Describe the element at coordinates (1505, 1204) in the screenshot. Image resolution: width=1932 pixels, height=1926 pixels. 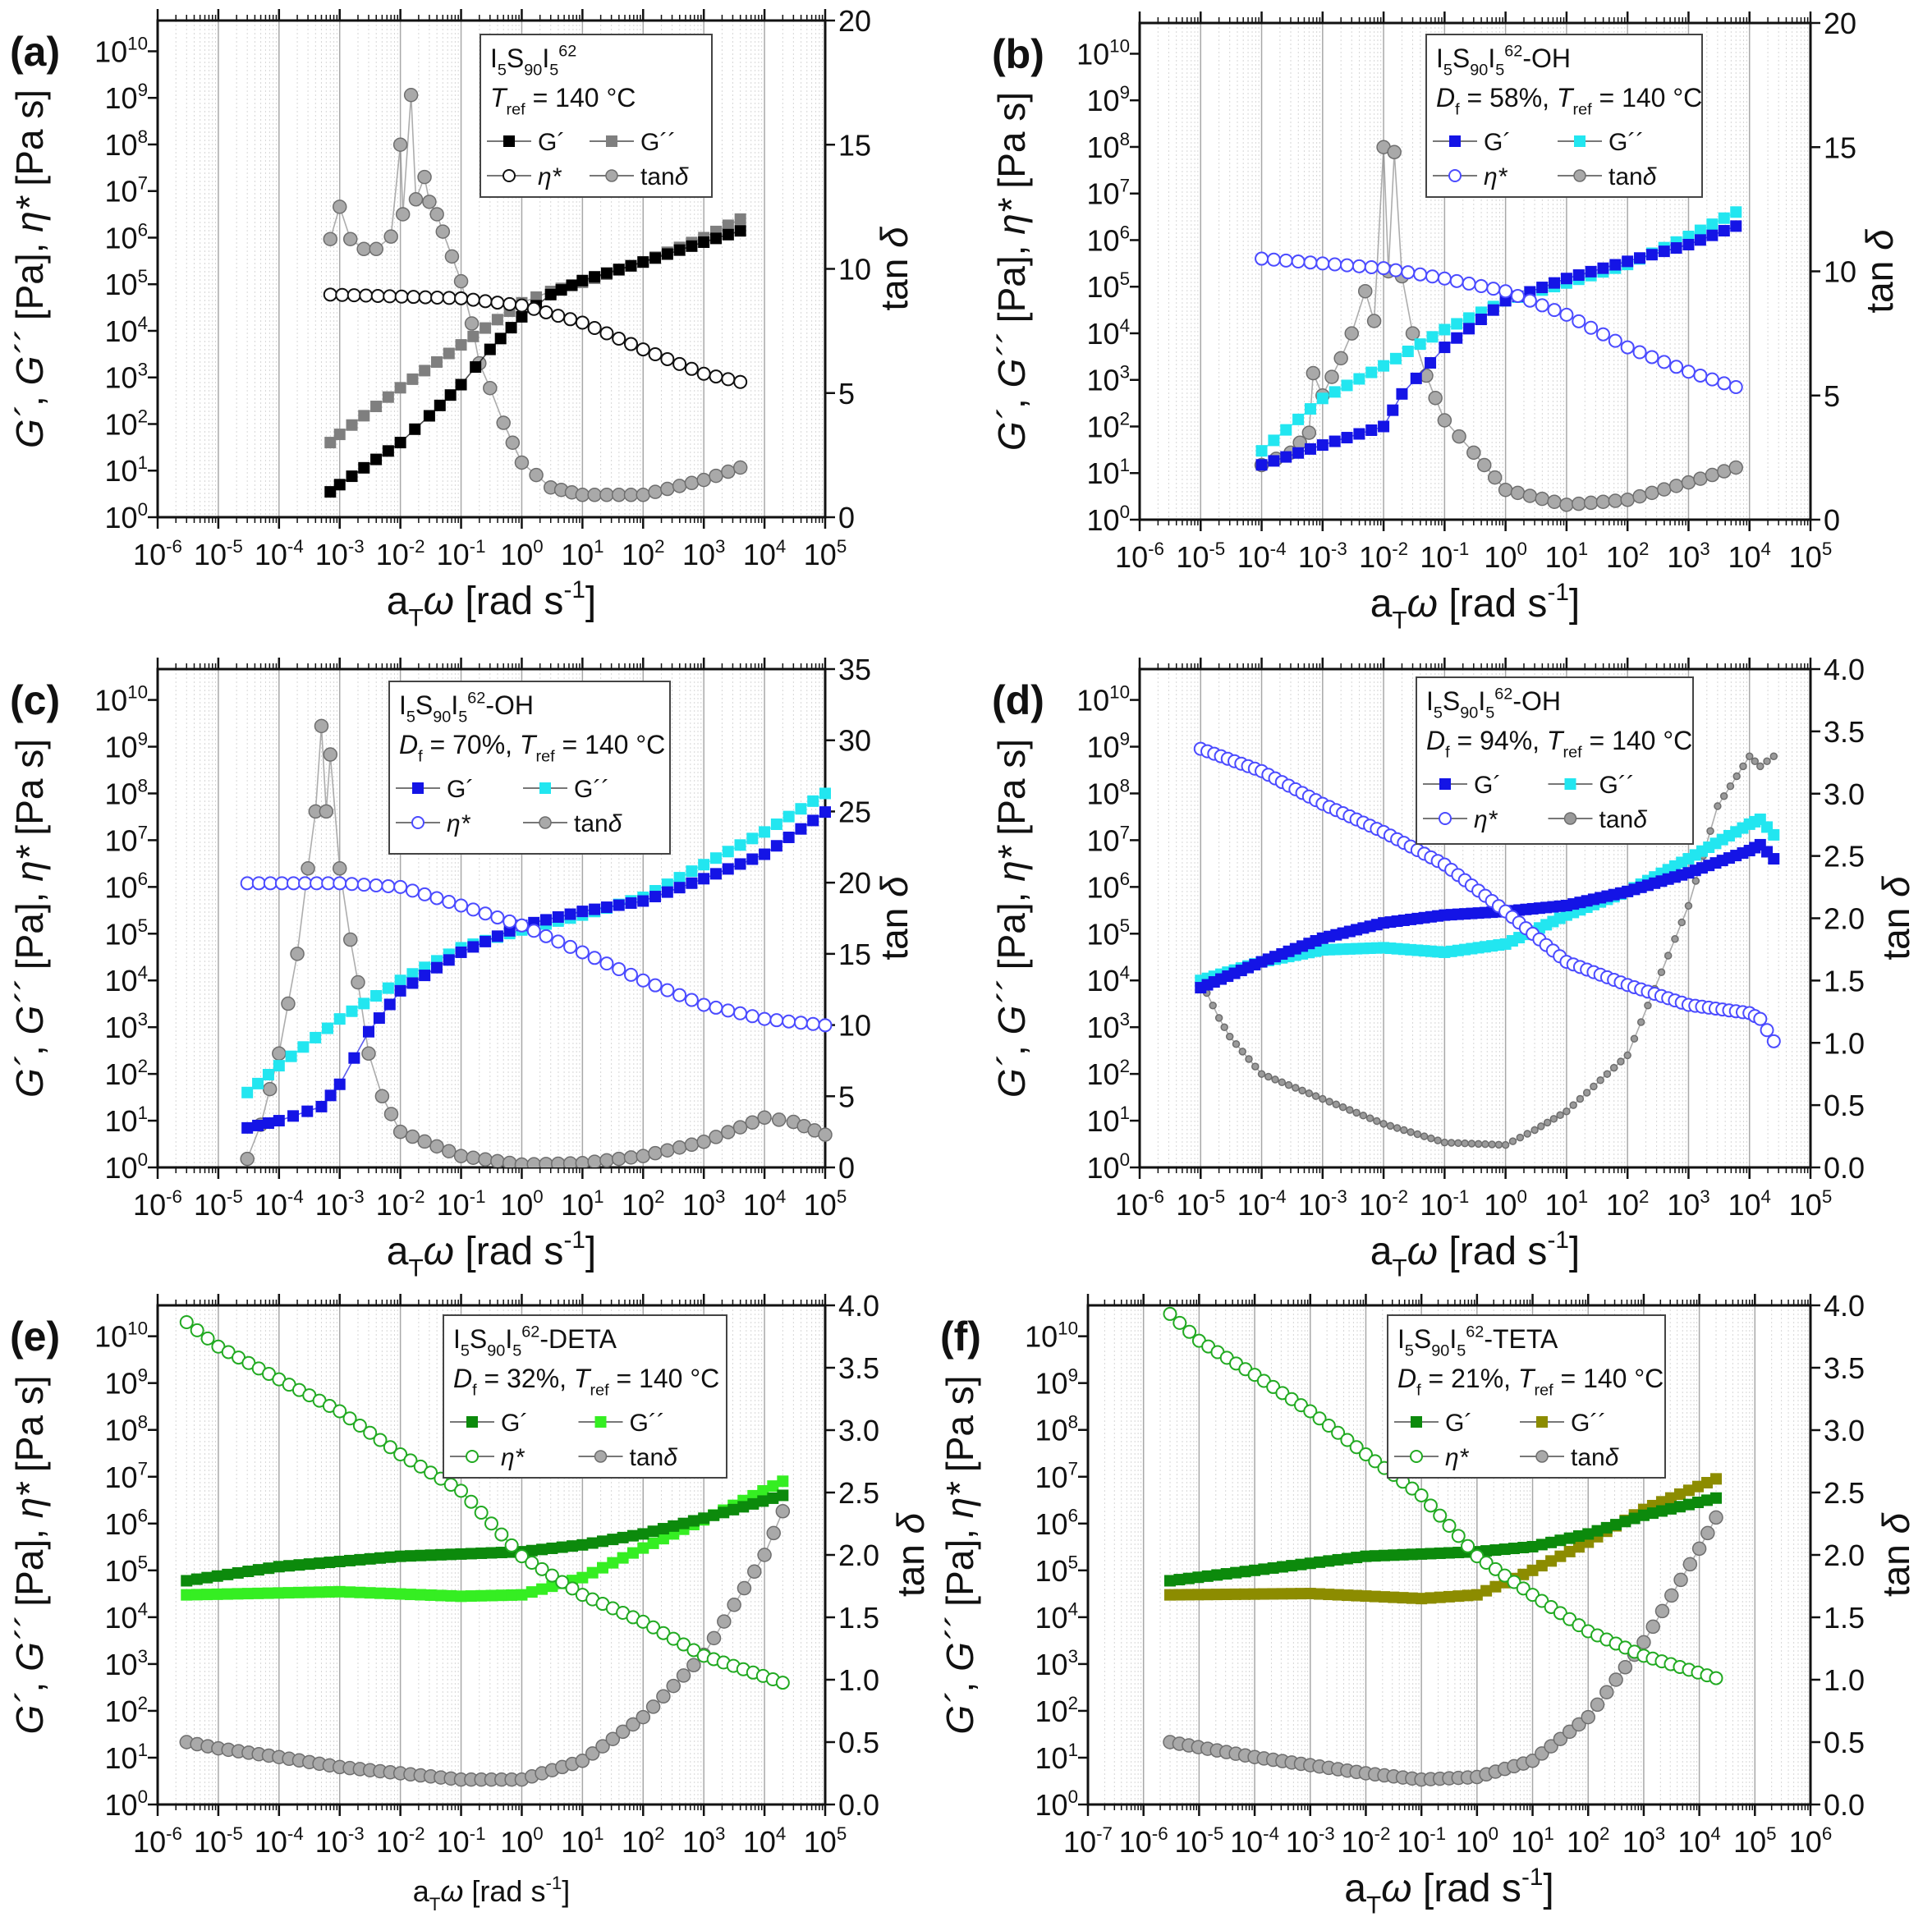
I see `x-tick-label: 10⁰` at that location.